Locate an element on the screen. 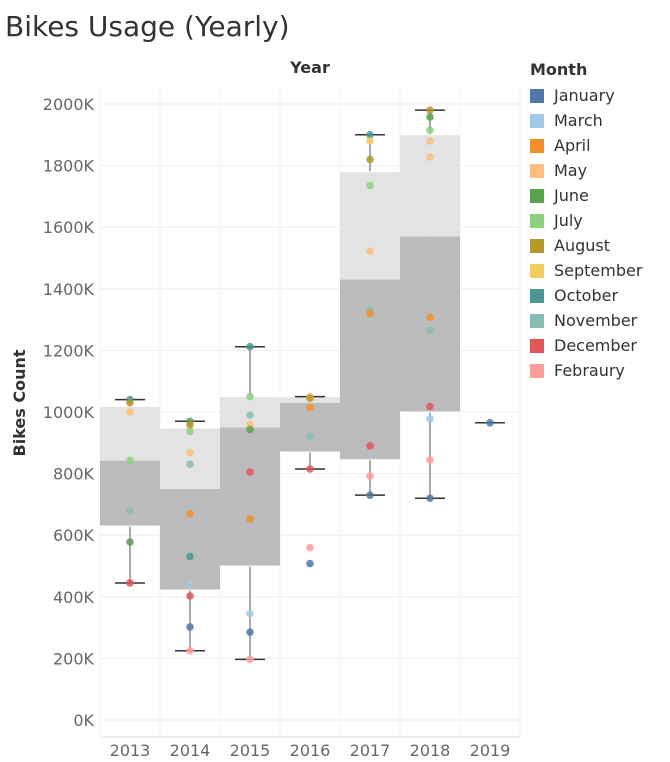  legend-item-december: December is located at coordinates (586, 345).